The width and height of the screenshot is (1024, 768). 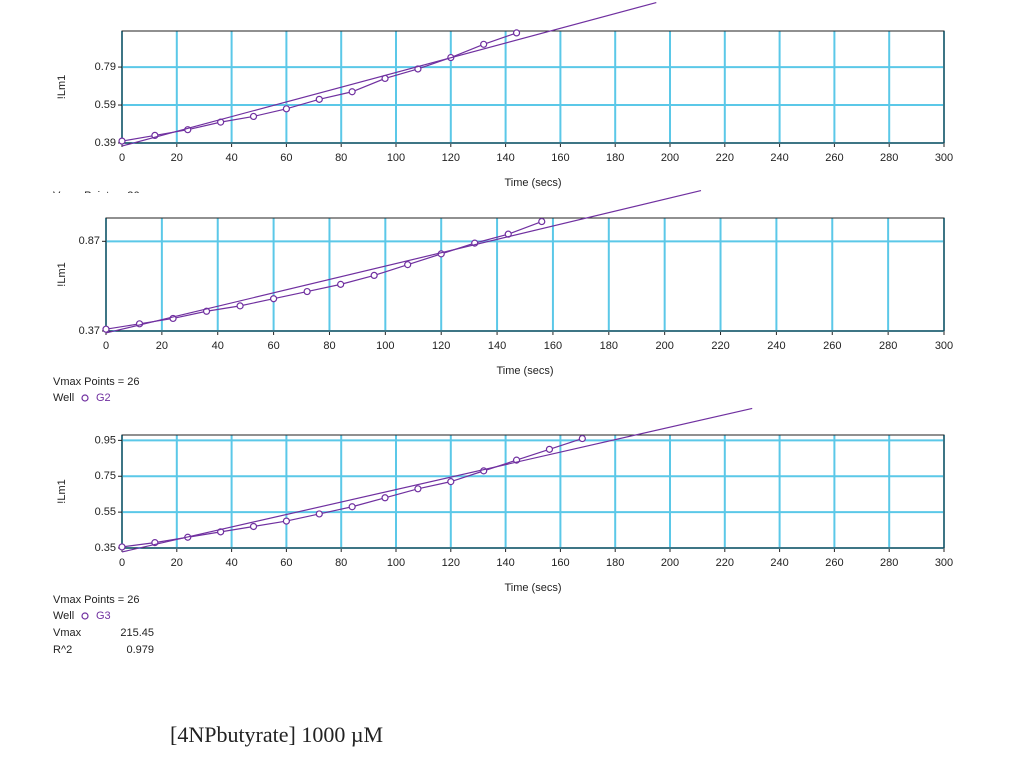 What do you see at coordinates (103, 625) in the screenshot?
I see `info-block: Vmax Points = 26 Well G3 Vmax 215.45 R^2 0.979` at bounding box center [103, 625].